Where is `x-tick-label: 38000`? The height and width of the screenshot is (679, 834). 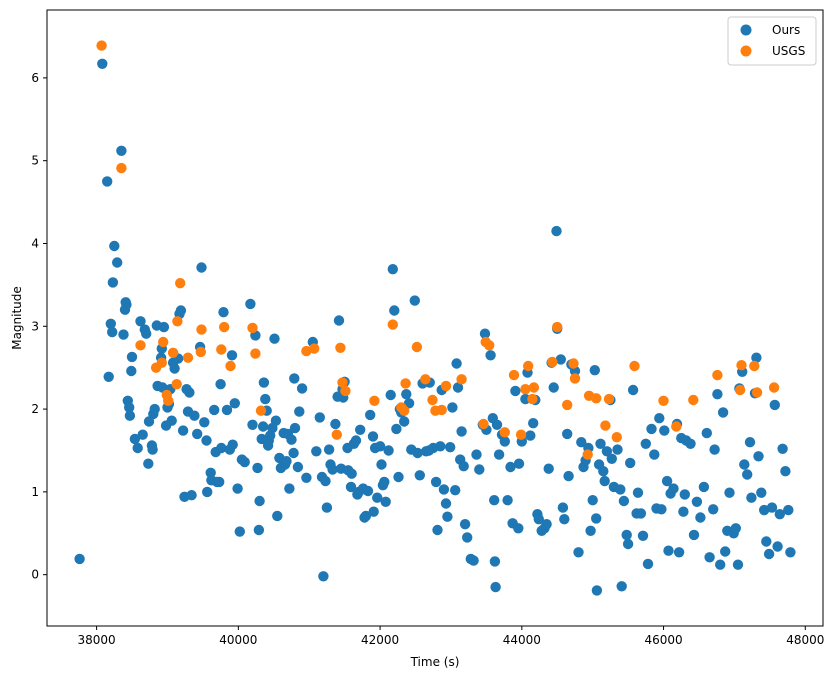
x-tick-label: 38000 is located at coordinates (97, 640).